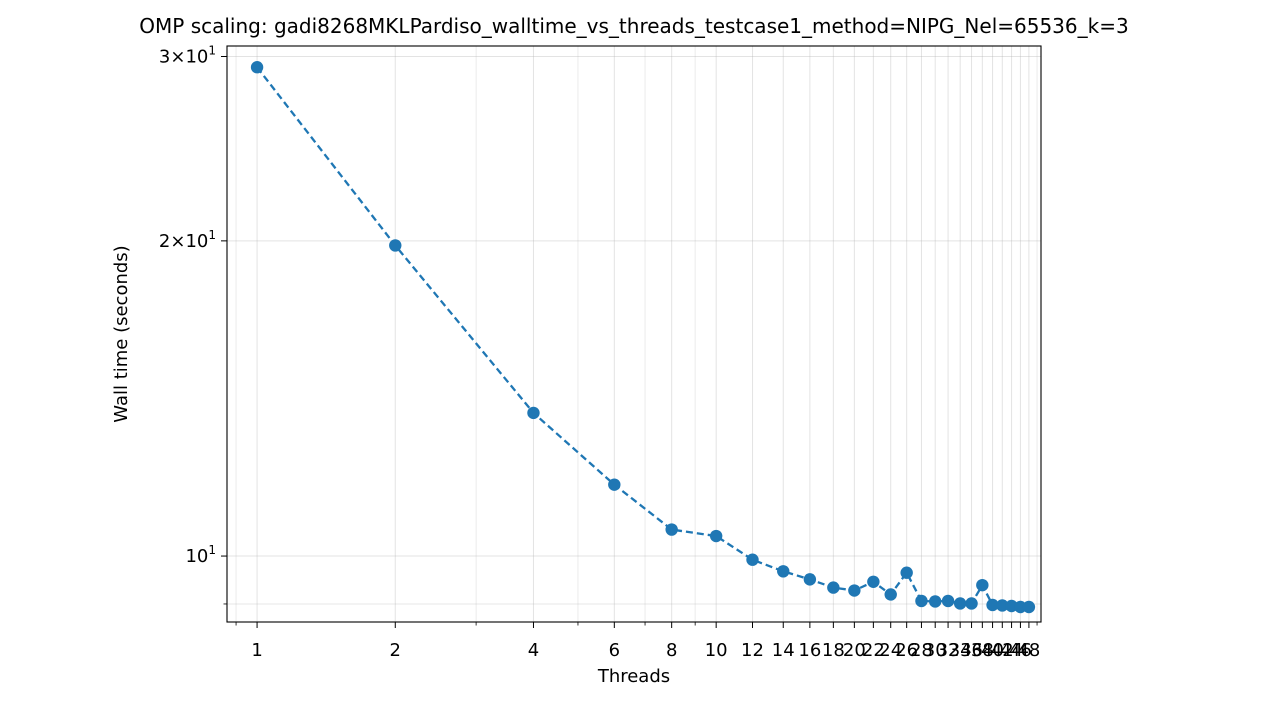  What do you see at coordinates (1011, 650) in the screenshot?
I see `x-tick-label: 44` at bounding box center [1011, 650].